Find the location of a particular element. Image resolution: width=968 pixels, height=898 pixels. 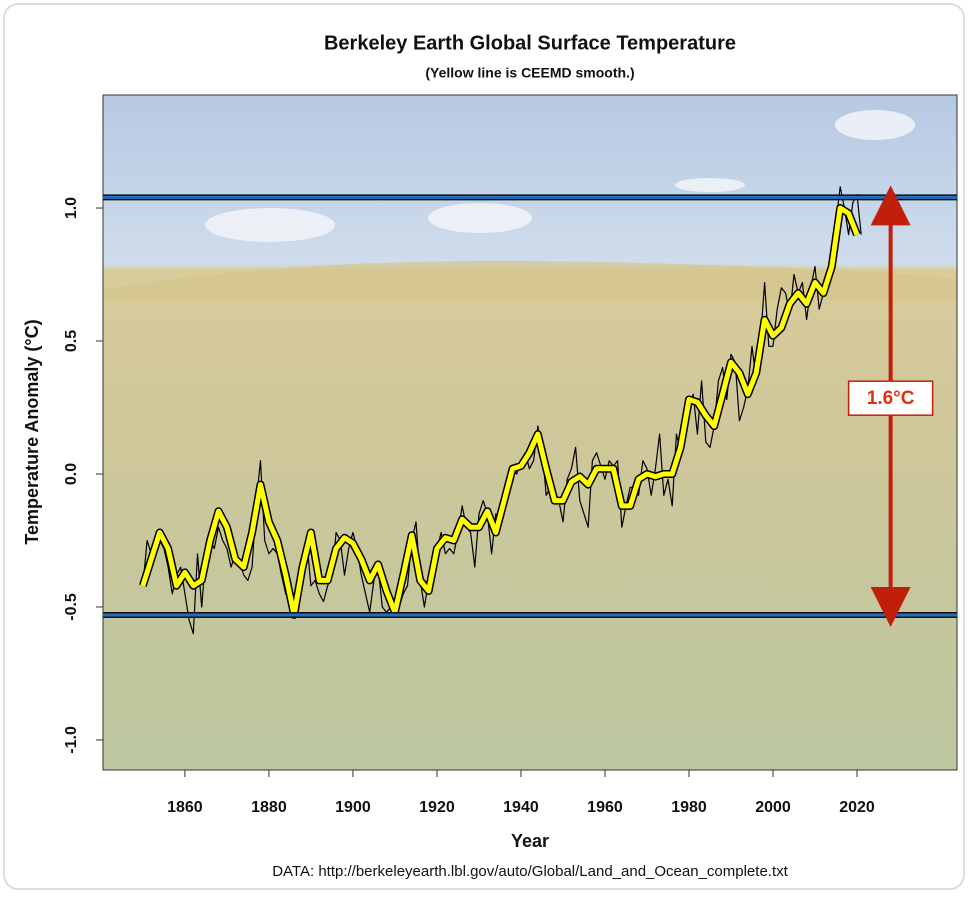

y-tick-label: 0.0 is located at coordinates (71, 474).